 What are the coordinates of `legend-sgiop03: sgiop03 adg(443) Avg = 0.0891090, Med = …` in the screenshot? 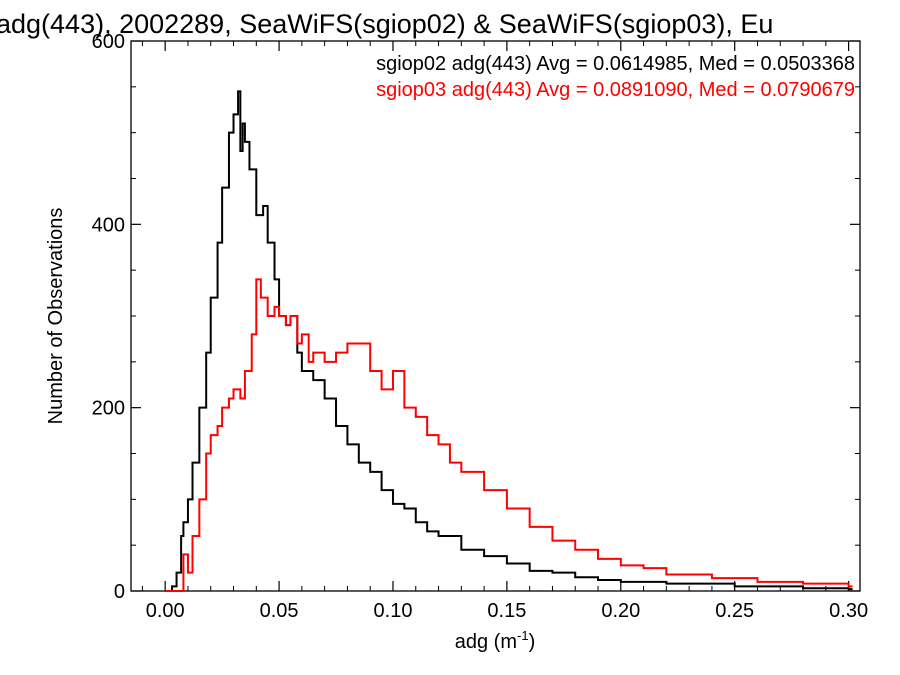 It's located at (615, 90).